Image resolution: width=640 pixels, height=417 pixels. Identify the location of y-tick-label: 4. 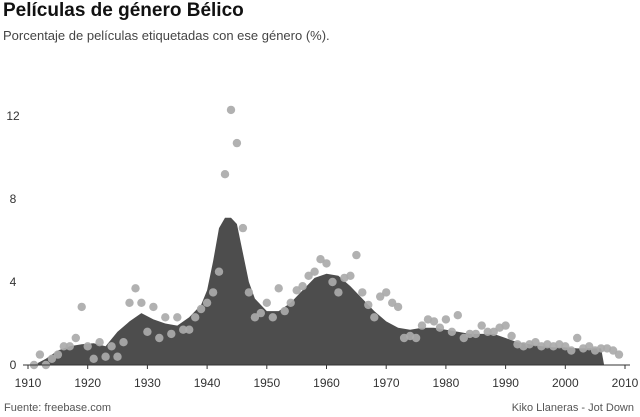
(13, 282).